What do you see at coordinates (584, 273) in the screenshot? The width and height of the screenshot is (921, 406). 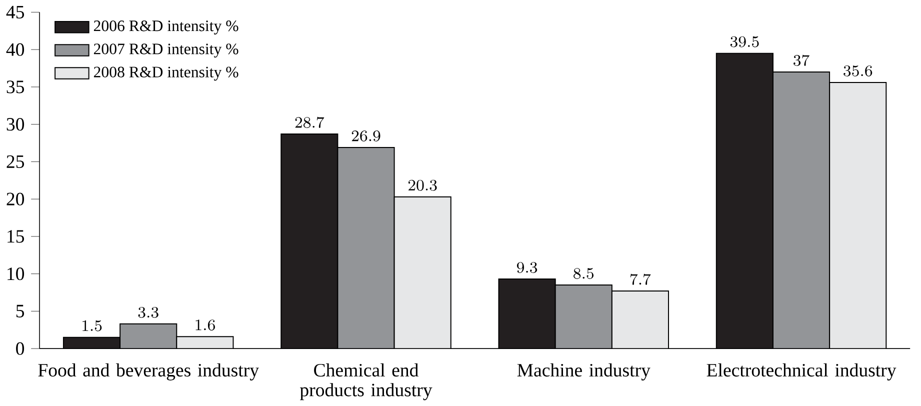 I see `data-label: 8.5` at bounding box center [584, 273].